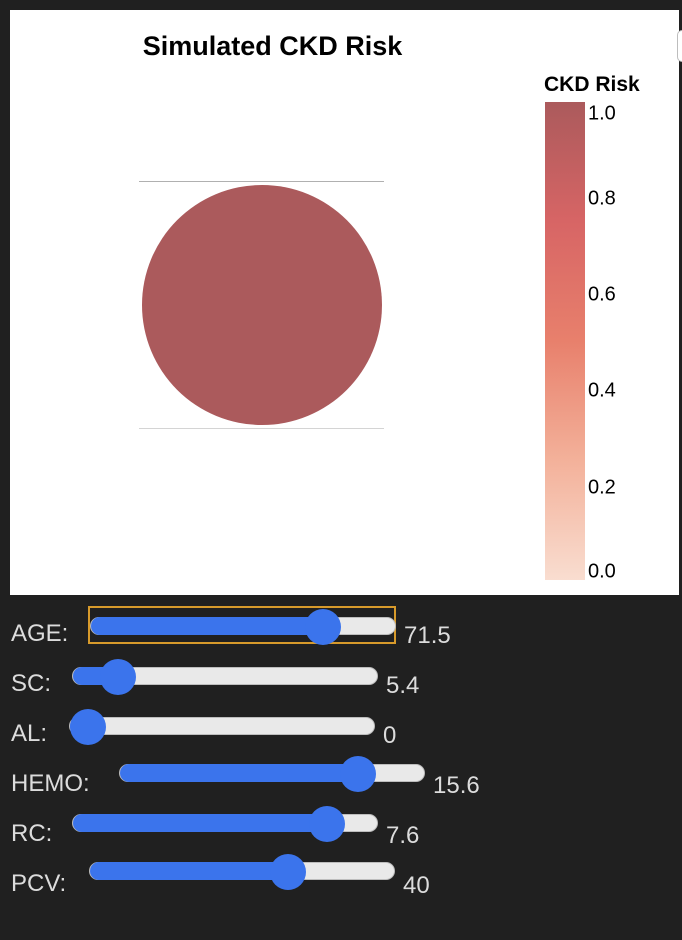  I want to click on pcv-slider-fill, so click(189, 871).